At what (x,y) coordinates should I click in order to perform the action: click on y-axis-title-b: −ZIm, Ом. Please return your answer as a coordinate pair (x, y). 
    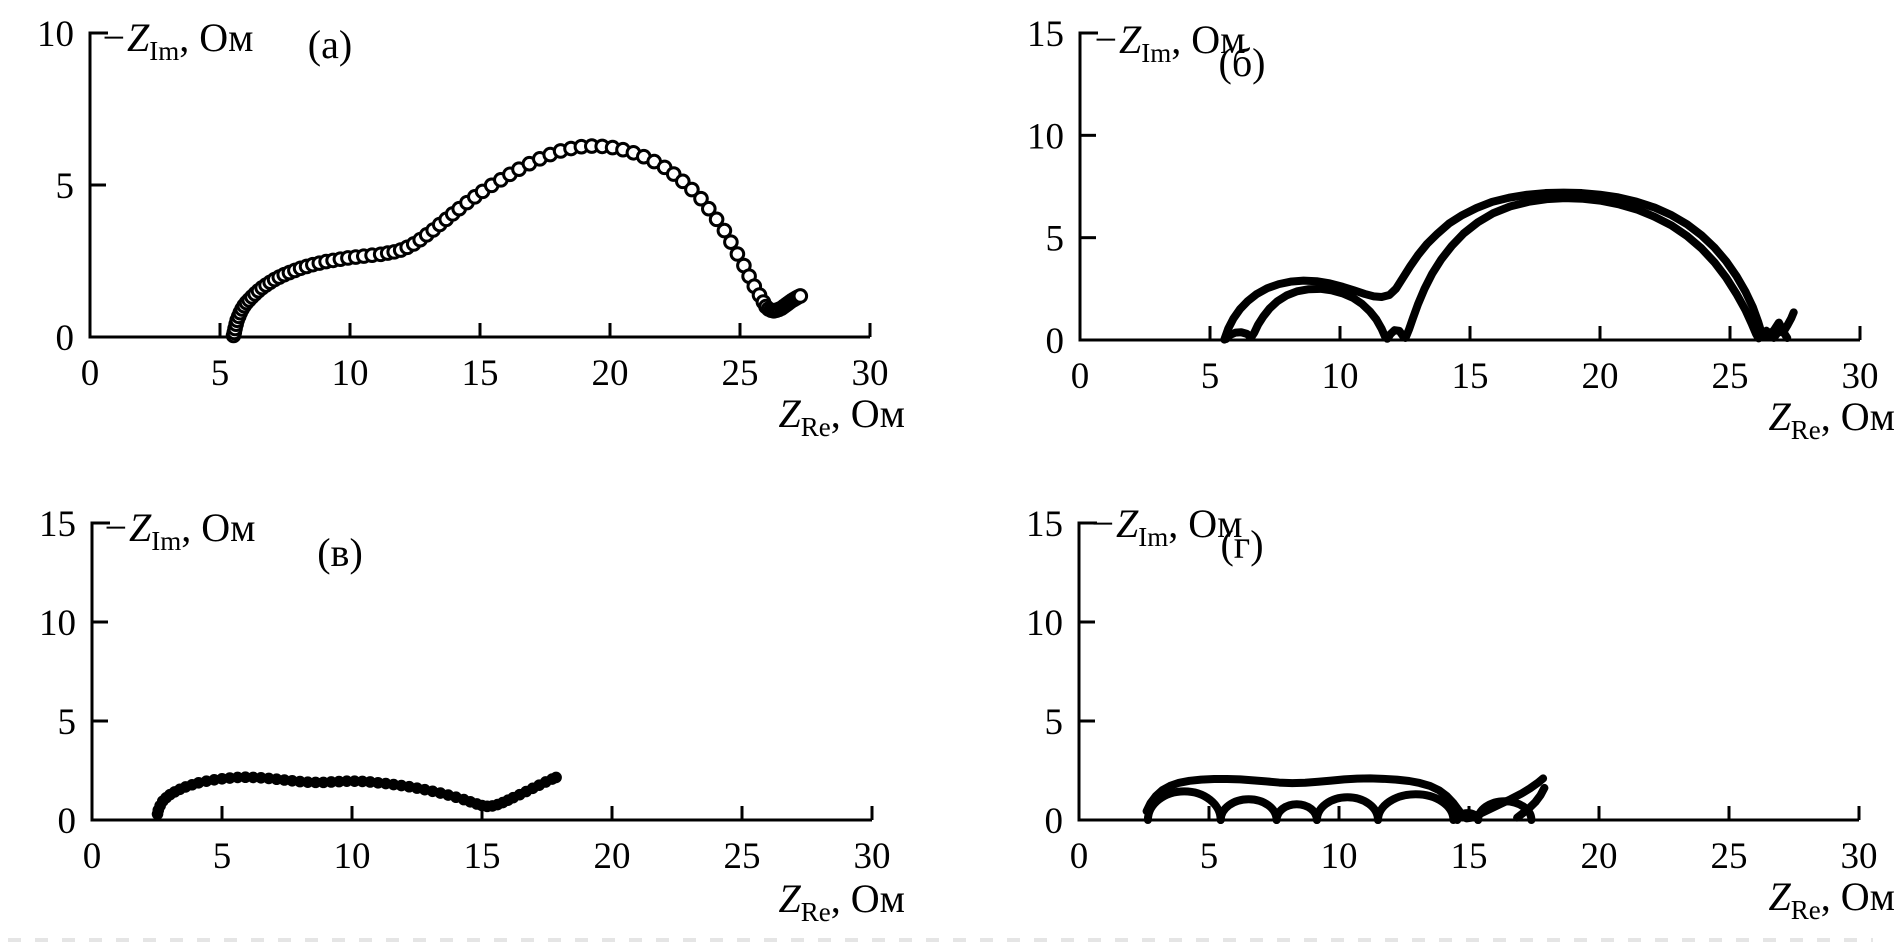
    Looking at the image, I should click on (1168, 42).